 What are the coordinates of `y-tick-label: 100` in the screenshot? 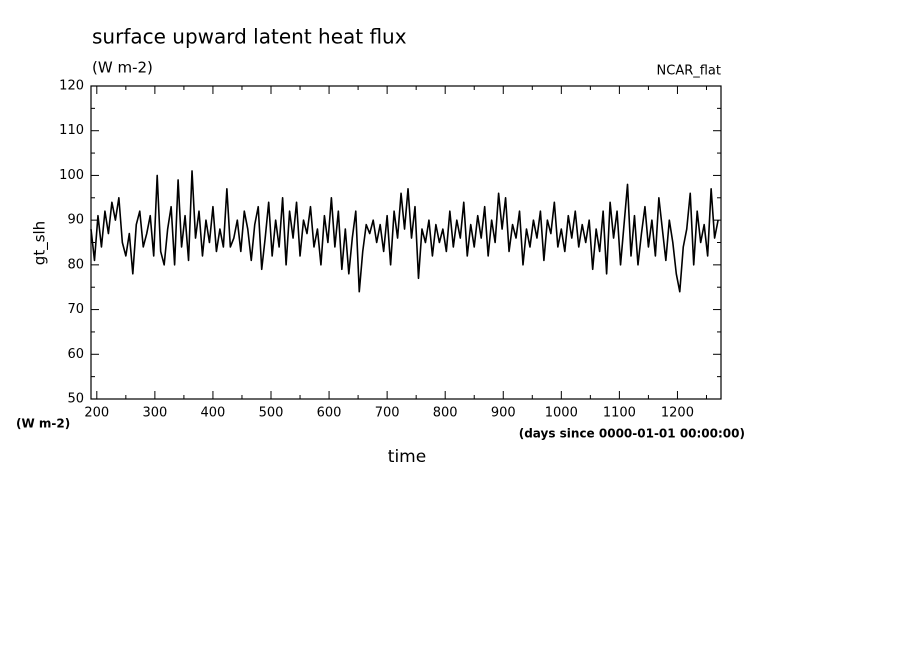 It's located at (71, 175).